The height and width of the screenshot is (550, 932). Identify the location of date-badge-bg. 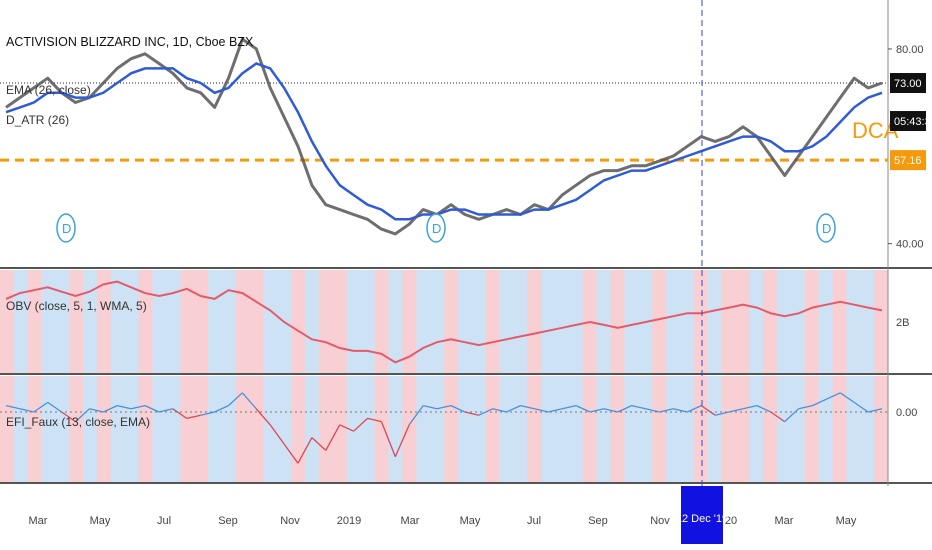
(702, 515).